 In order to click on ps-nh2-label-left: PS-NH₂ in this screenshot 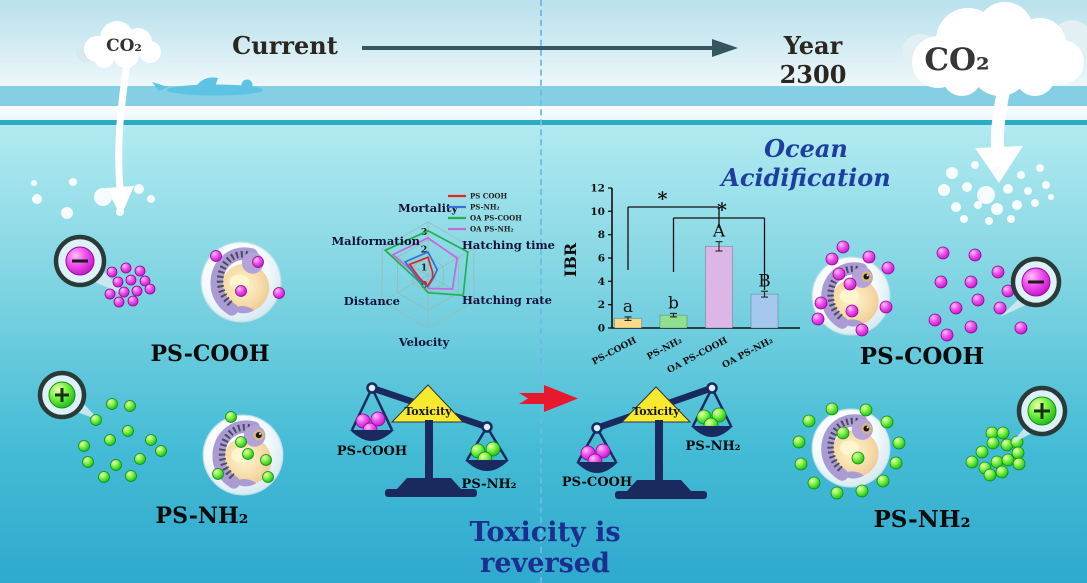, I will do `click(202, 516)`.